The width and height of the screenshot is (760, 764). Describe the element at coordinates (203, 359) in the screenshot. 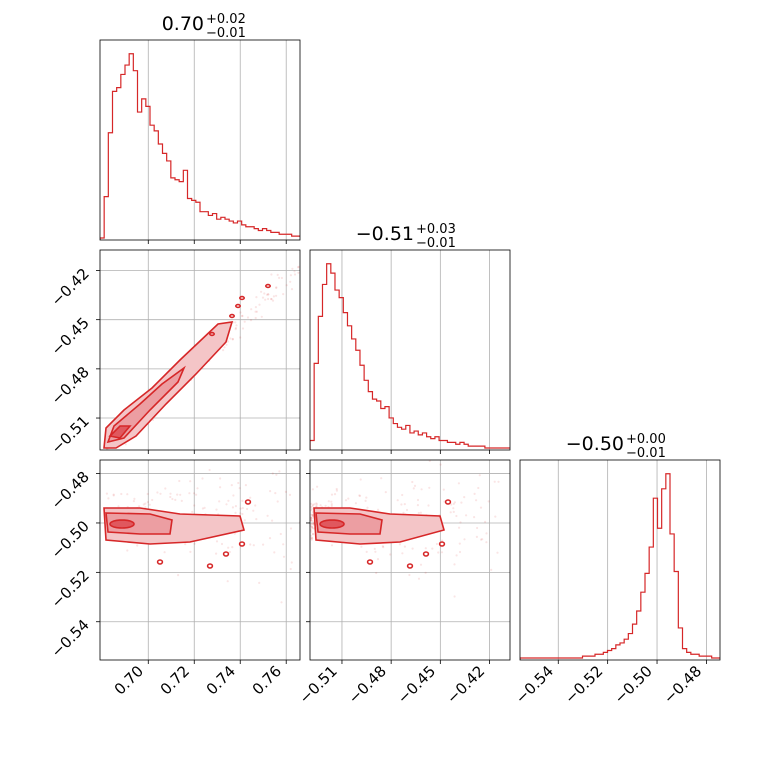

I see `density-points` at that location.